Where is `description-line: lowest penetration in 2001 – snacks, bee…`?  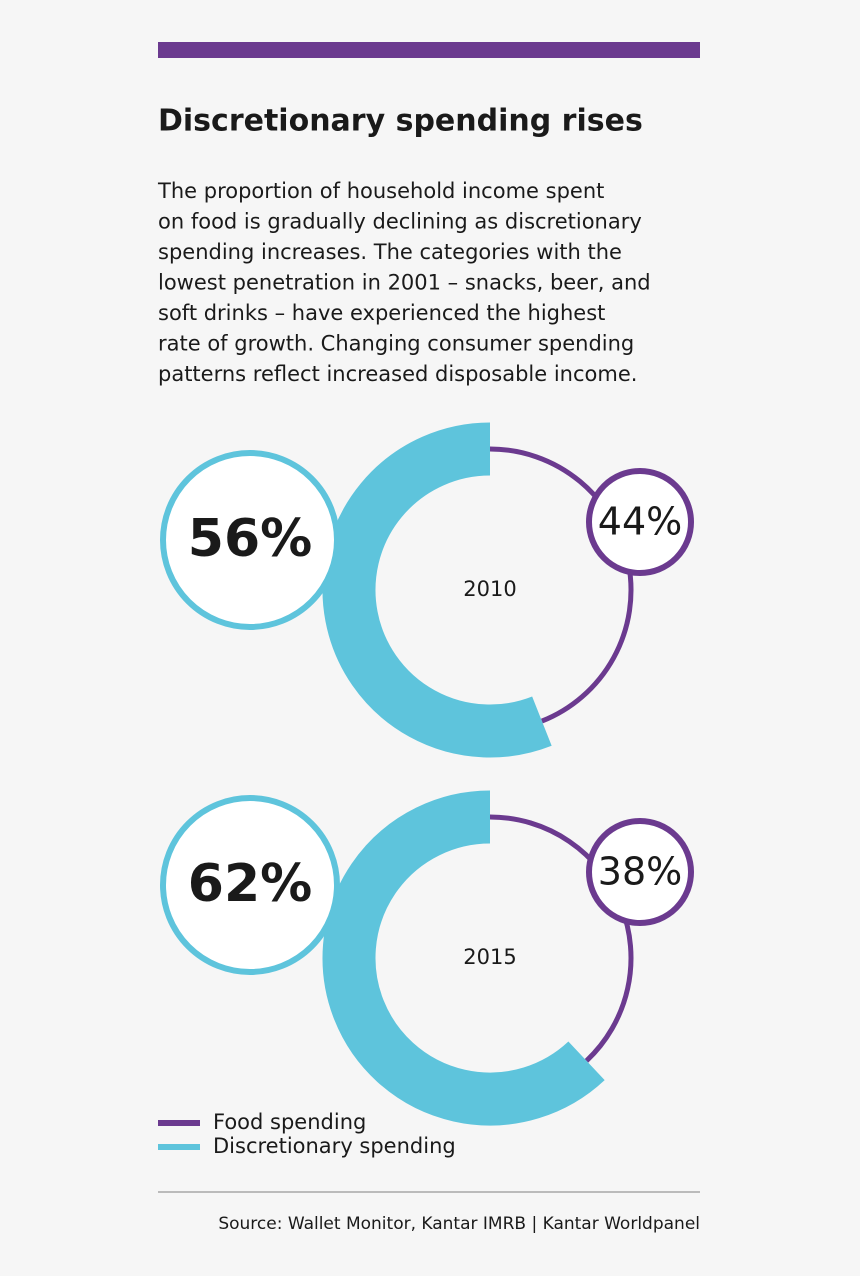 description-line: lowest penetration in 2001 – snacks, bee… is located at coordinates (404, 283).